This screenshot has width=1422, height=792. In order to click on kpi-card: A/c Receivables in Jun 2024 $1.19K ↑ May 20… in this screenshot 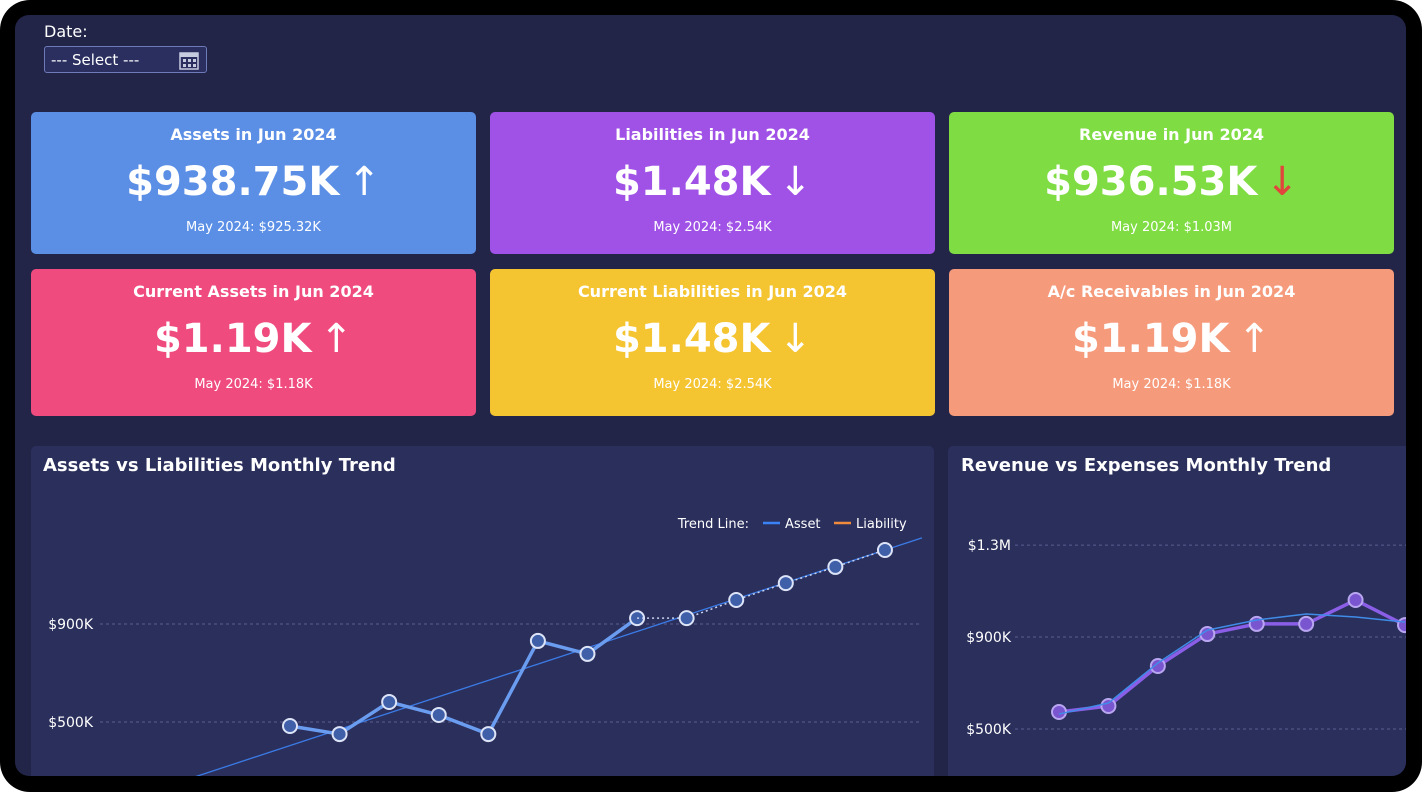, I will do `click(1171, 342)`.